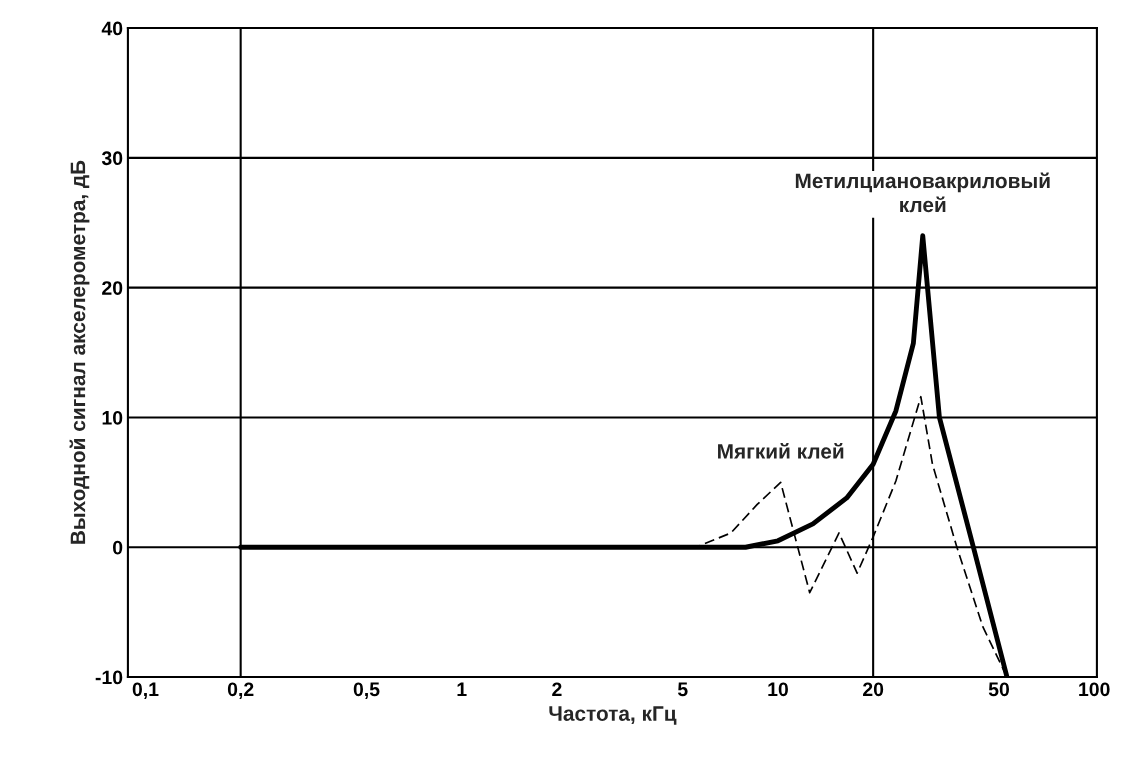  Describe the element at coordinates (112, 288) in the screenshot. I see `y-tick-label: 20` at that location.